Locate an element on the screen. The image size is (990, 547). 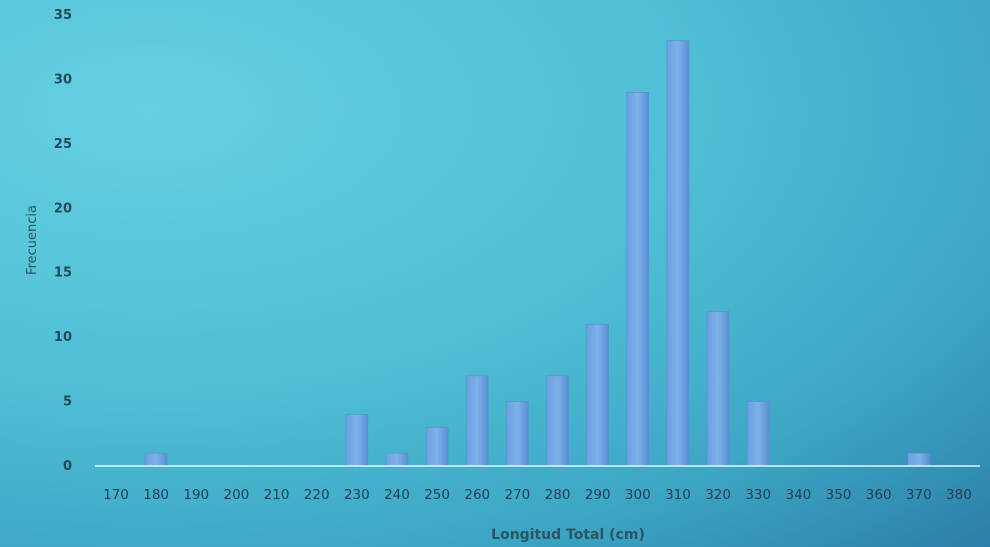
x-tick-label: 380 is located at coordinates (959, 495).